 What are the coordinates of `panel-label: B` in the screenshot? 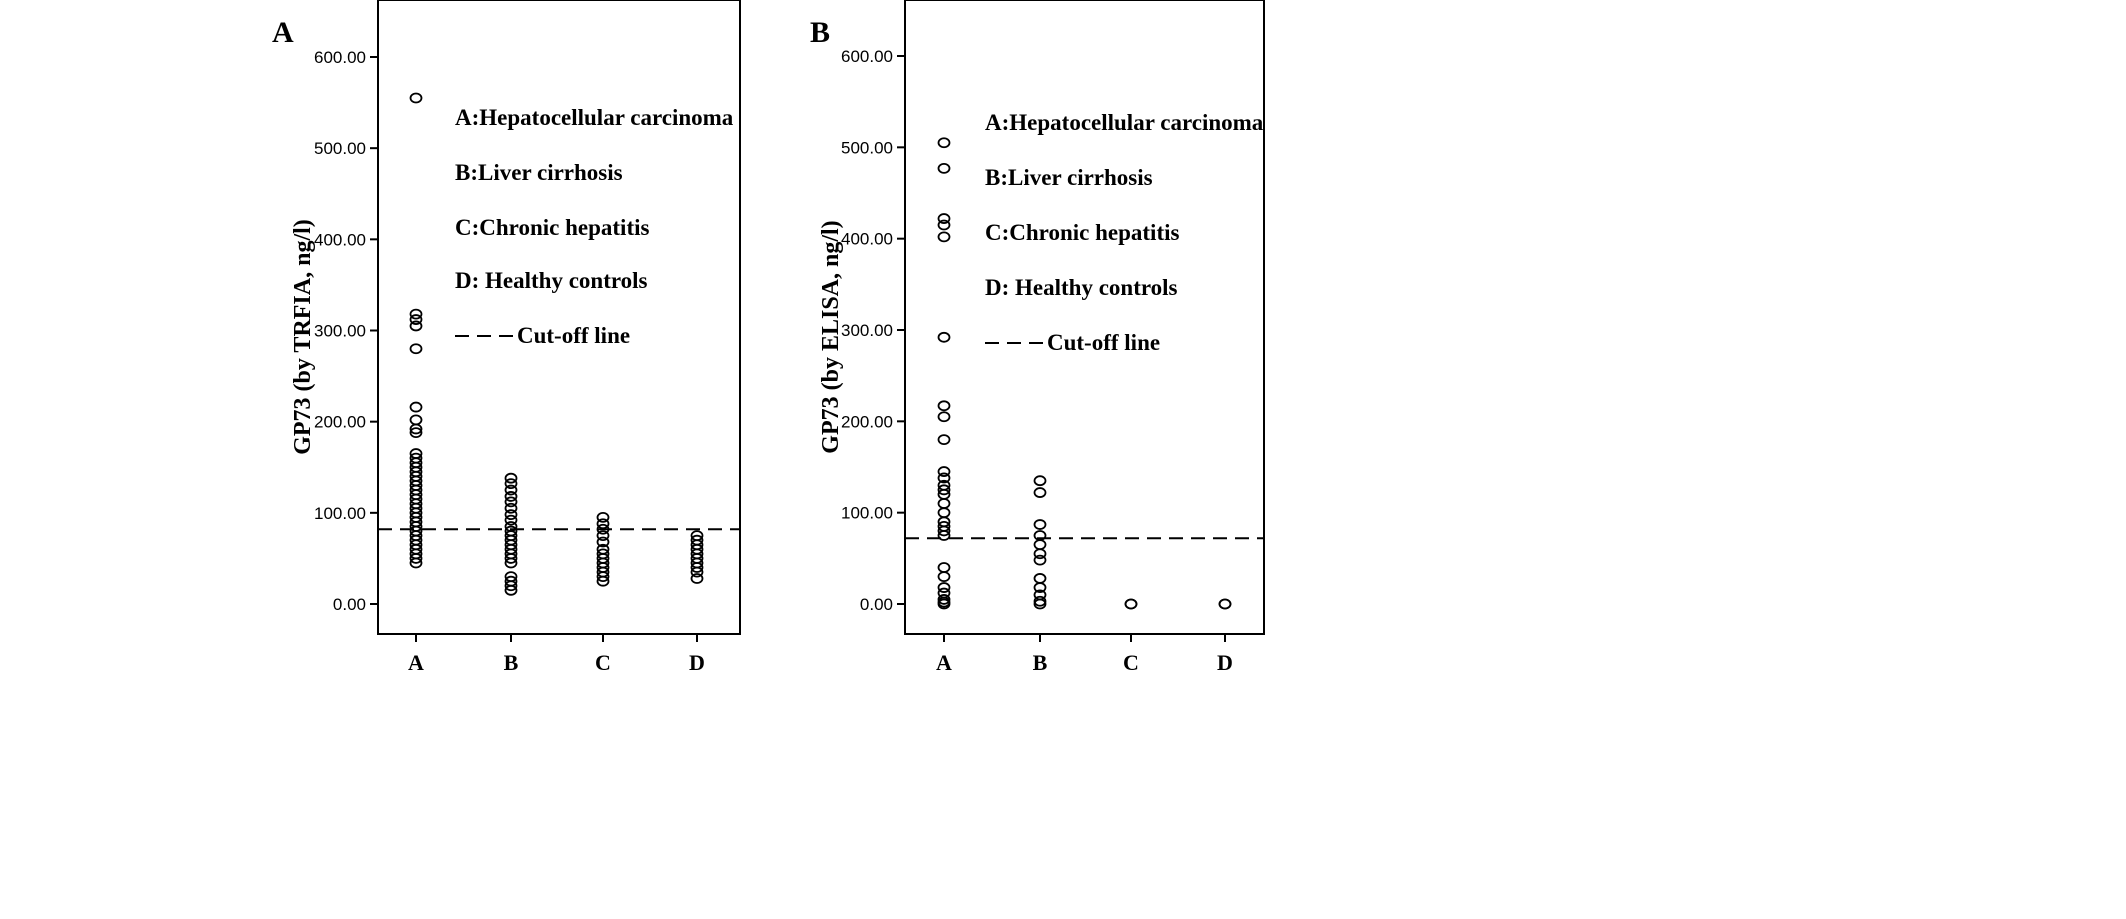 It's located at (820, 32).